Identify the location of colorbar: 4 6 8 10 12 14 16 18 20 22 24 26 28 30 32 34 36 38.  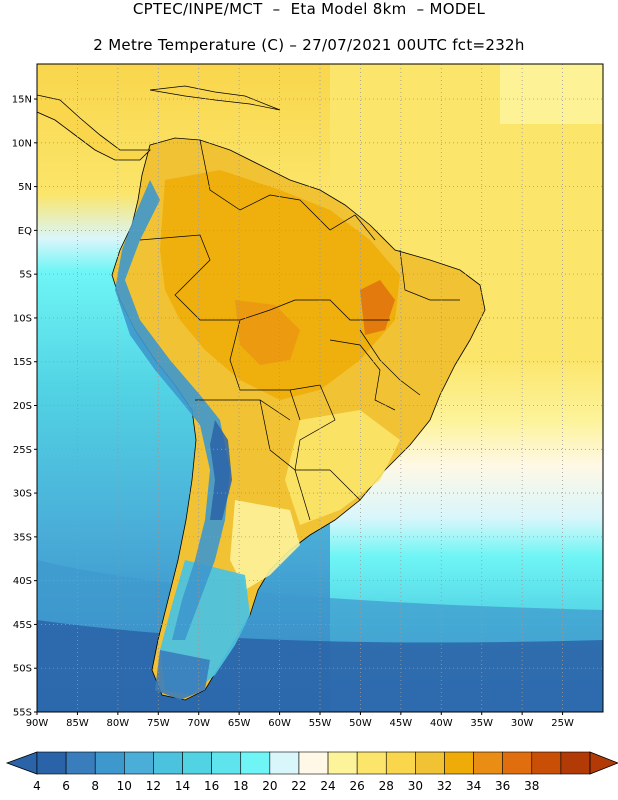
(311, 772).